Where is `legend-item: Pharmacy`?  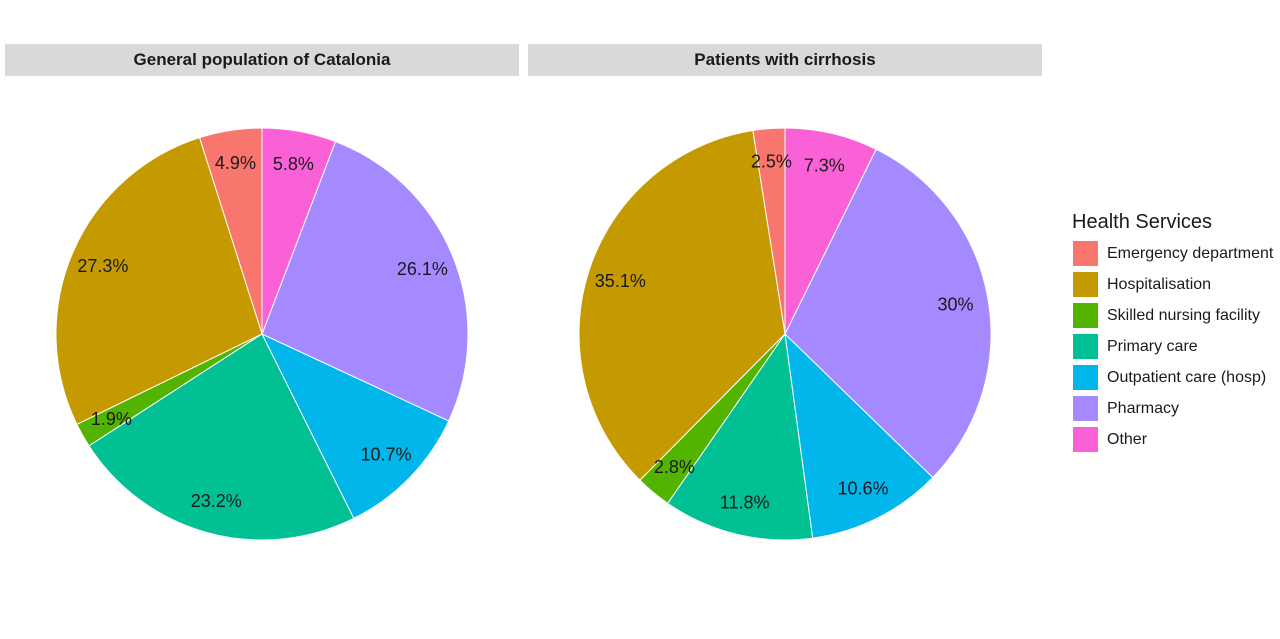 legend-item: Pharmacy is located at coordinates (1172, 408).